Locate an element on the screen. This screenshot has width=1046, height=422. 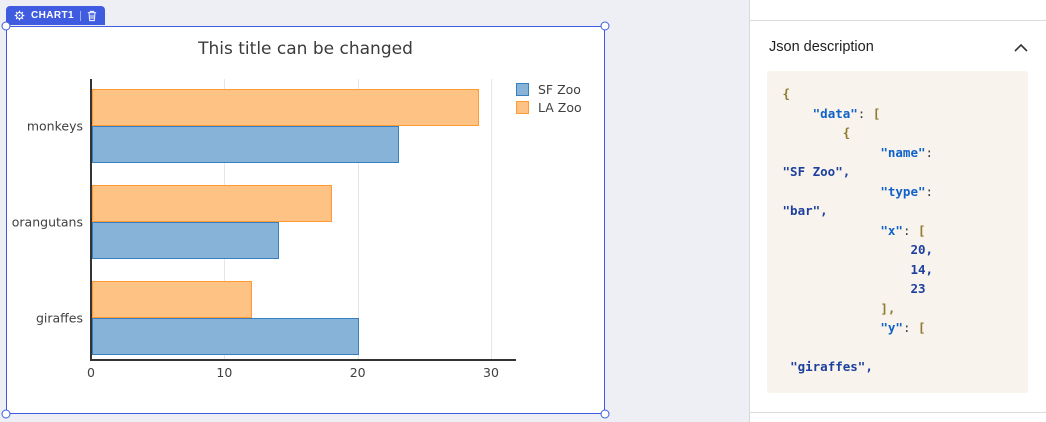
bar-sf-zoo-giraffes is located at coordinates (225, 336).